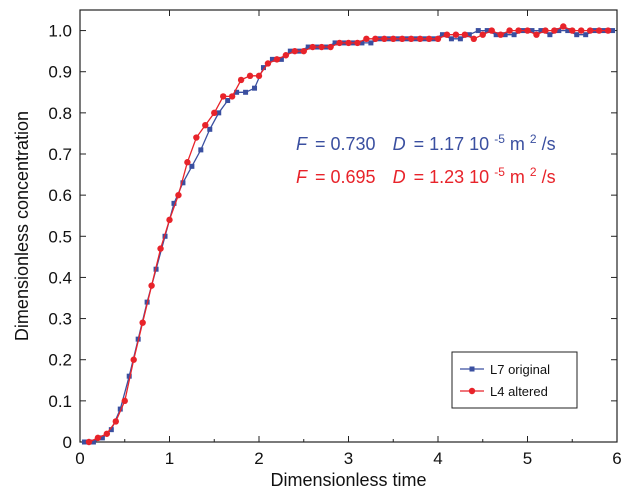  Describe the element at coordinates (258, 458) in the screenshot. I see `x-tick-label: 2` at that location.